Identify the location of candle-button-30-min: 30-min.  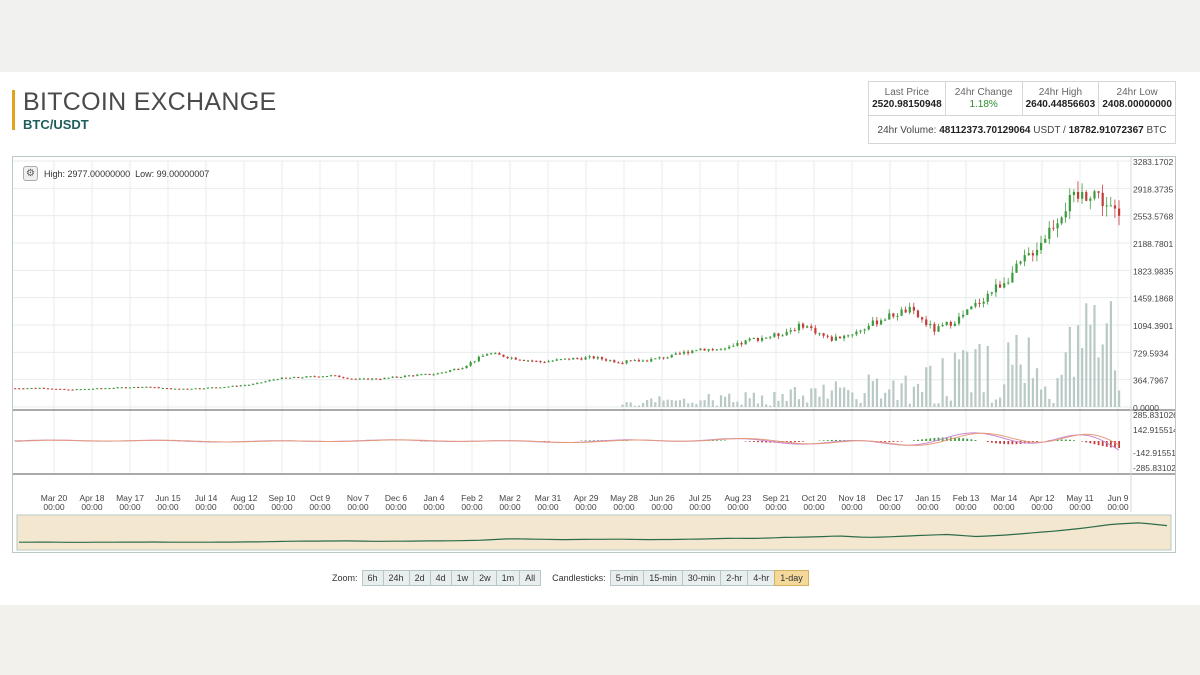
(701, 578).